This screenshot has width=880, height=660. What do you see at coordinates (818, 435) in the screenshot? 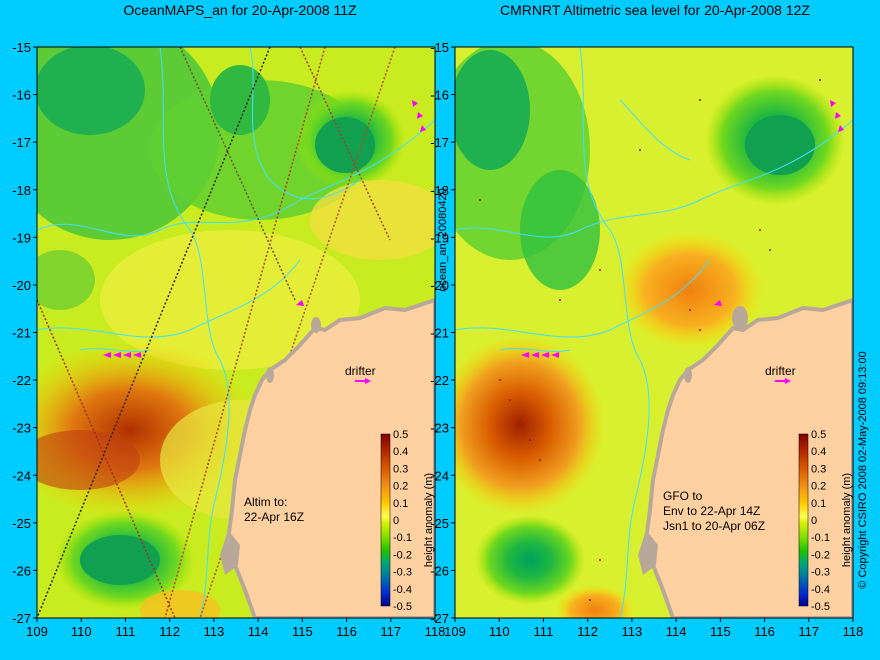
I see `right-colorbar-tick-label: 0.5` at bounding box center [818, 435].